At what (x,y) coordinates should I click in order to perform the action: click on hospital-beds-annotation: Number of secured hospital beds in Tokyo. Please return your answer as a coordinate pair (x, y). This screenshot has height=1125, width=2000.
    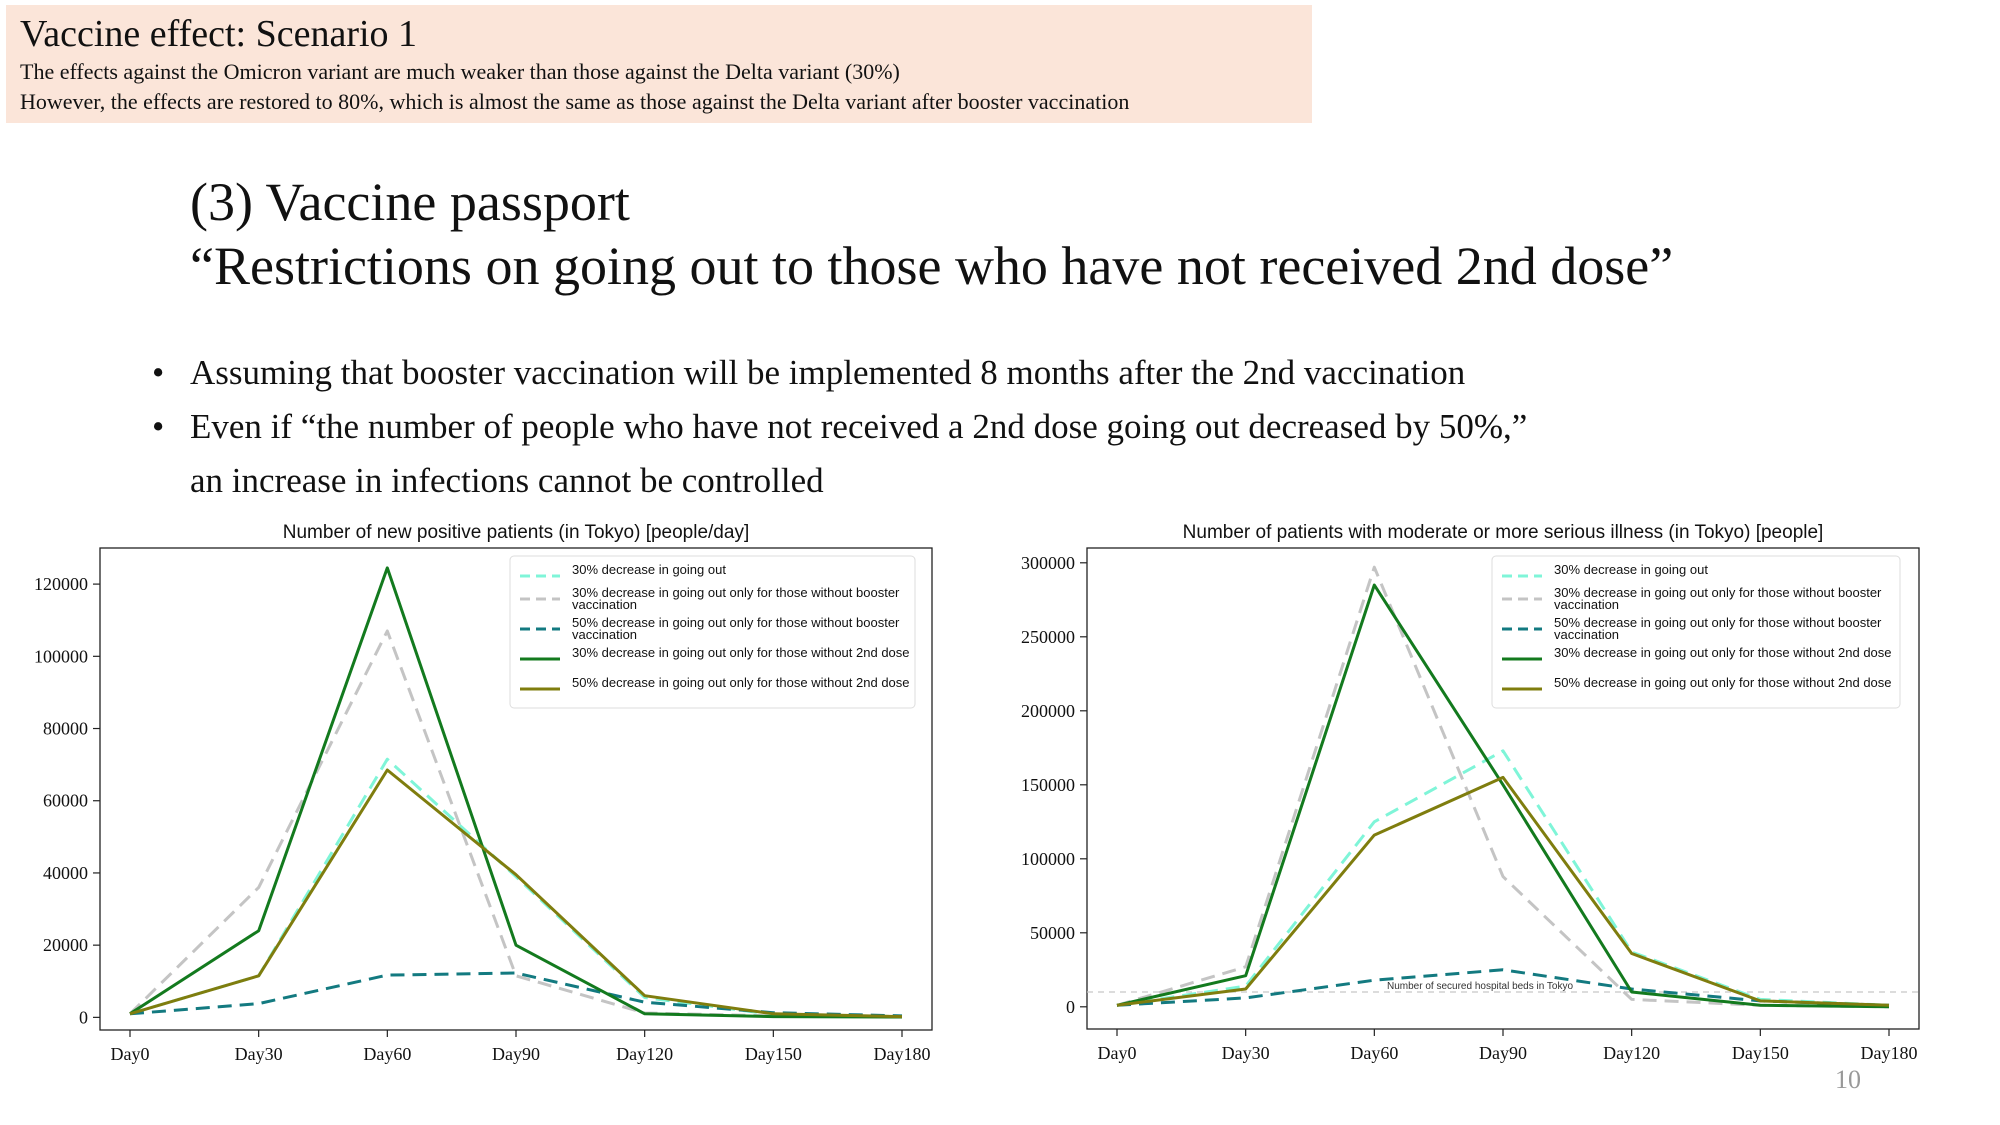
    Looking at the image, I should click on (1480, 986).